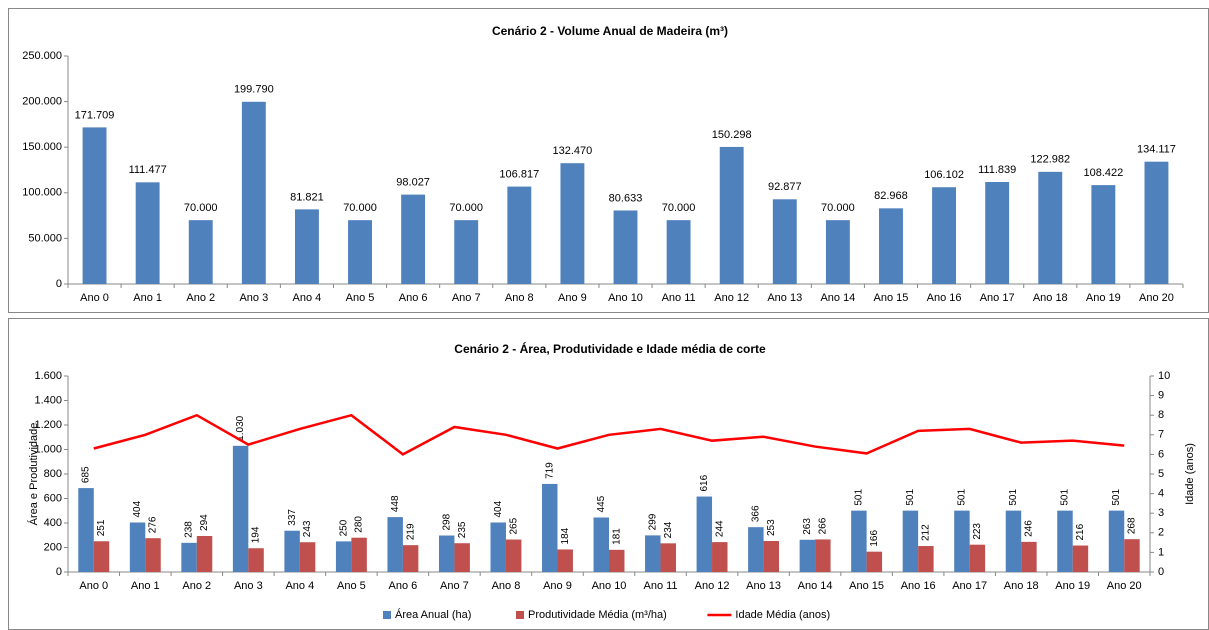 This screenshot has height=630, width=1209. Describe the element at coordinates (153, 524) in the screenshot. I see `data-label: 276` at that location.